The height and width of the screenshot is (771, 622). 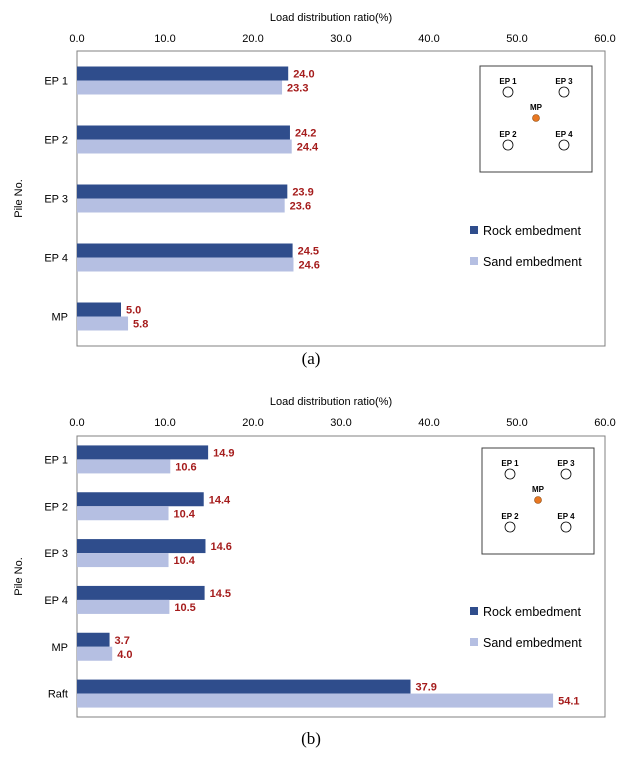 What do you see at coordinates (58, 695) in the screenshot?
I see `category-label: Raft` at bounding box center [58, 695].